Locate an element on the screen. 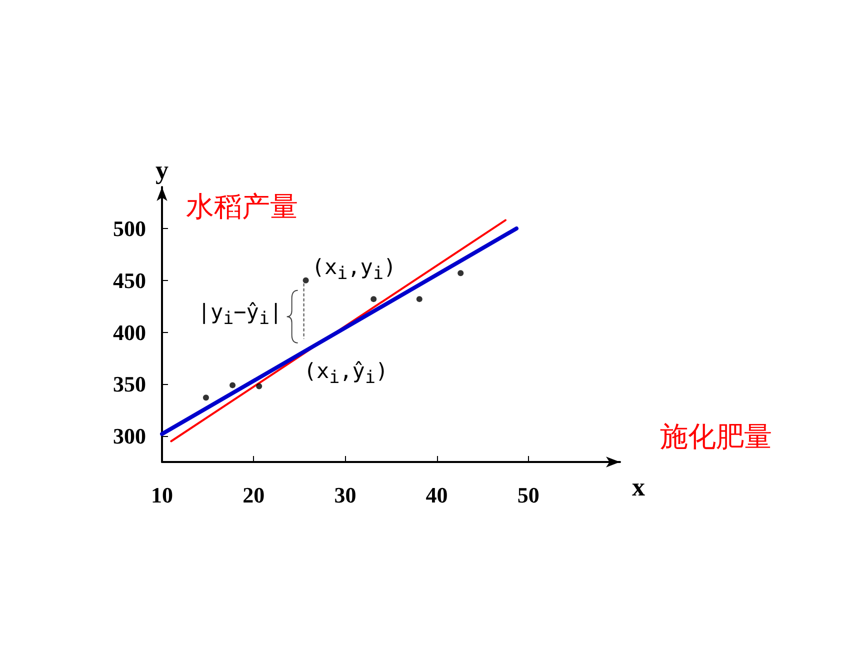 Image resolution: width=860 pixels, height=645 pixels. x-tick-label: 40 is located at coordinates (437, 495).